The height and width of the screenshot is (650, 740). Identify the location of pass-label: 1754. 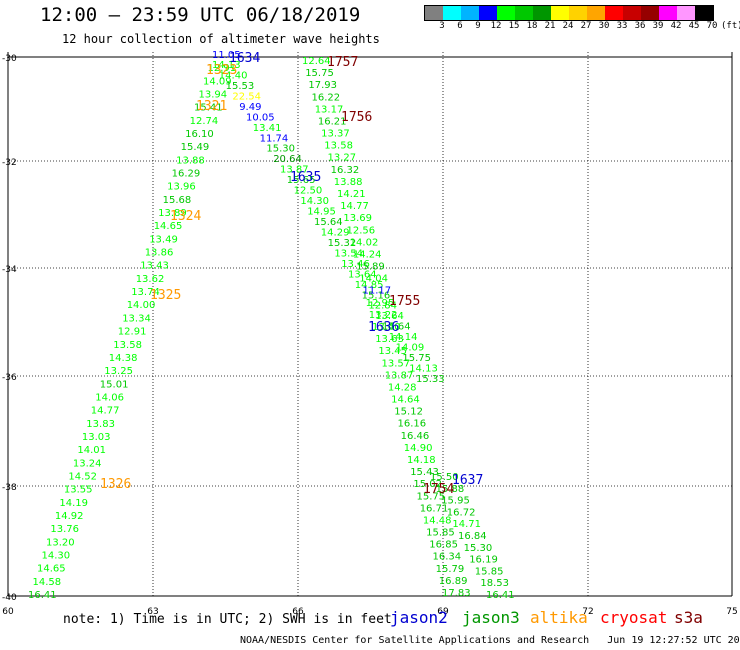
(438, 489).